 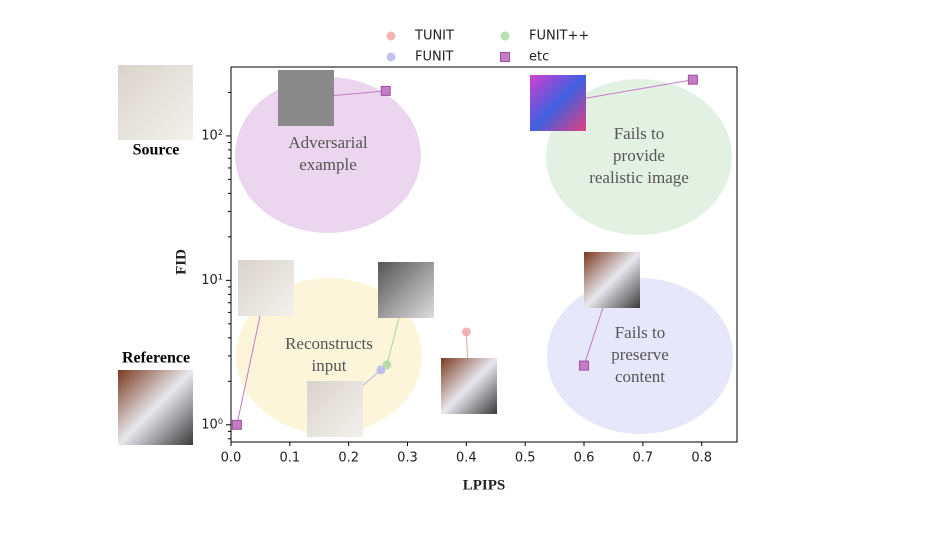 What do you see at coordinates (328, 142) in the screenshot?
I see `annotation: Adversarial` at bounding box center [328, 142].